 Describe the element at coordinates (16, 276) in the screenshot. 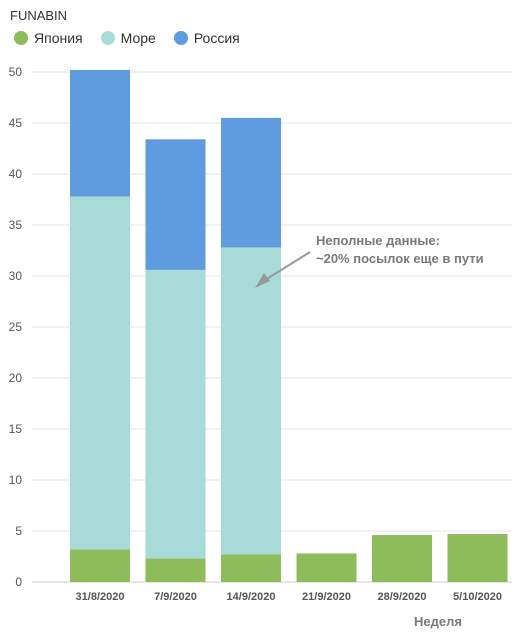

I see `y-tick-label-30: 30` at that location.